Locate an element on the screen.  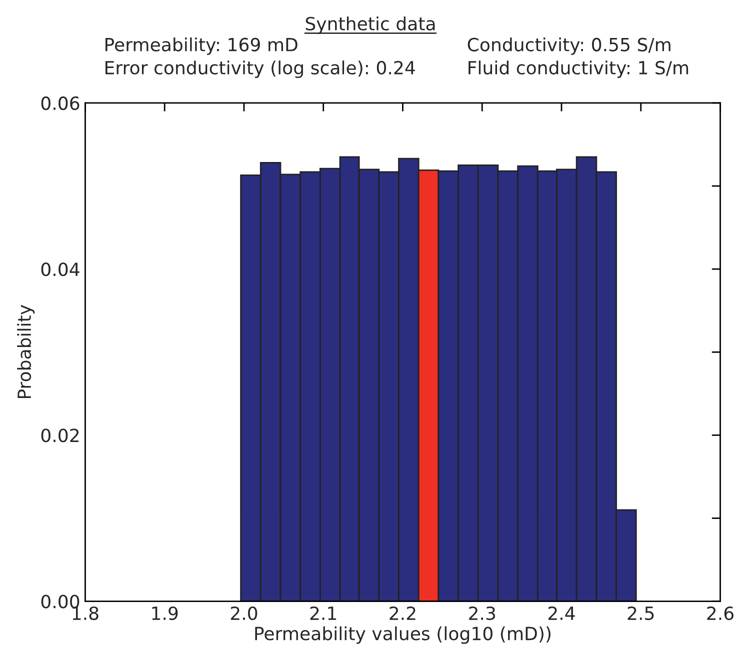
text: Conductivity: 0.55 S/m is located at coordinates (569, 46).